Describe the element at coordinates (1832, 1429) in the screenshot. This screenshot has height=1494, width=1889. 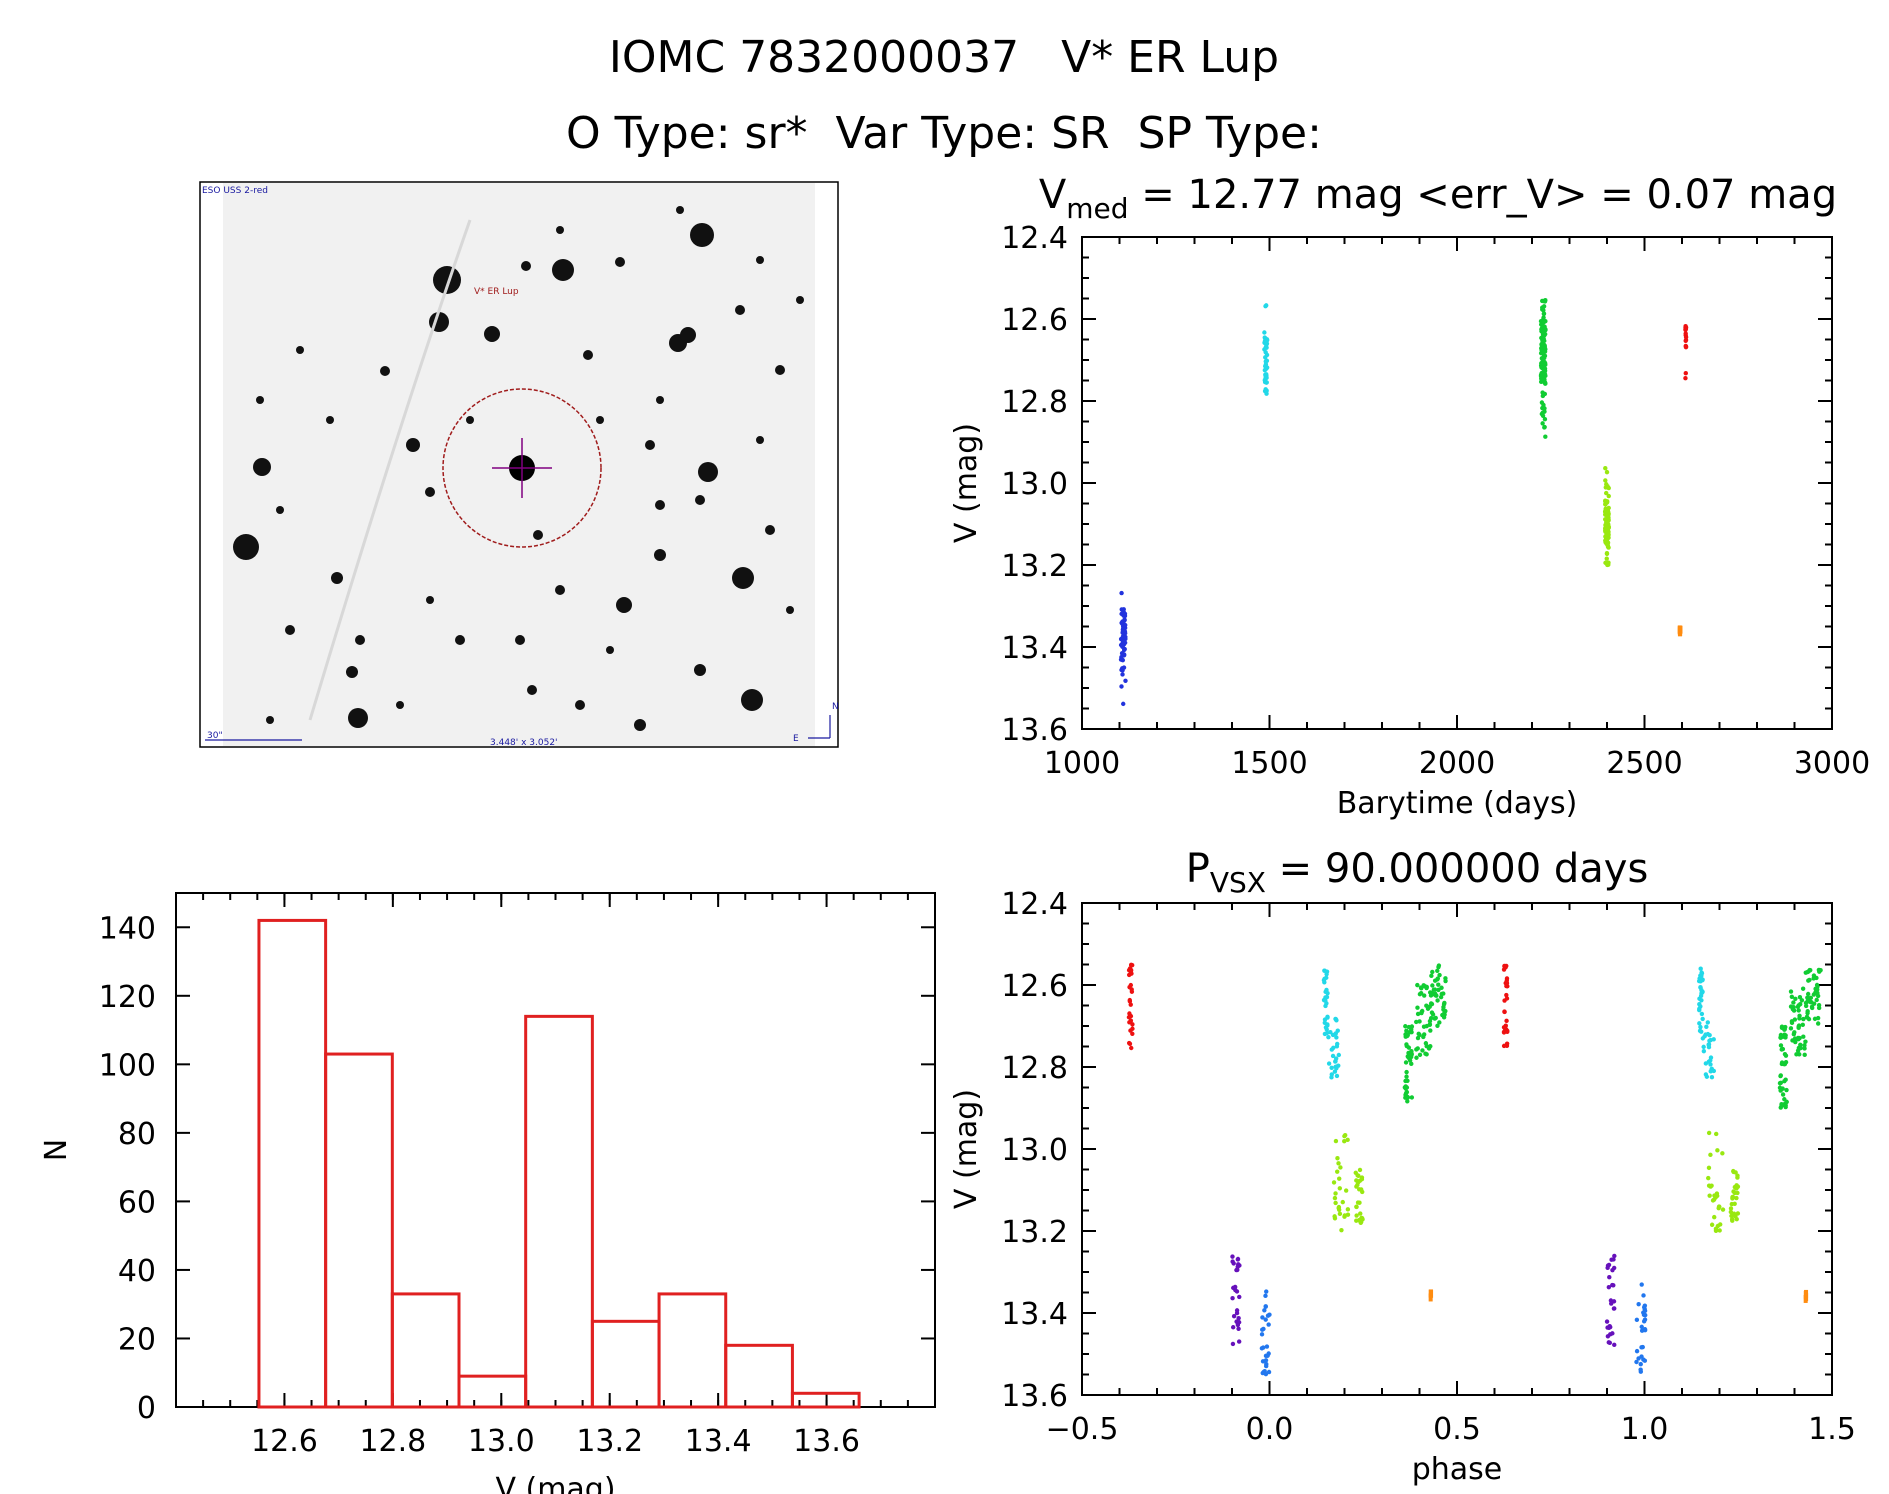
I see `ph-xtick-label: 1.5` at that location.